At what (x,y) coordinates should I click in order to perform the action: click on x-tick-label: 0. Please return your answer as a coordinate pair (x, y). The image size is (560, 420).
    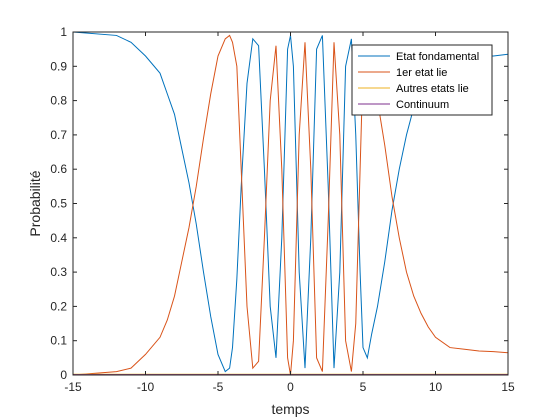
    Looking at the image, I should click on (290, 387).